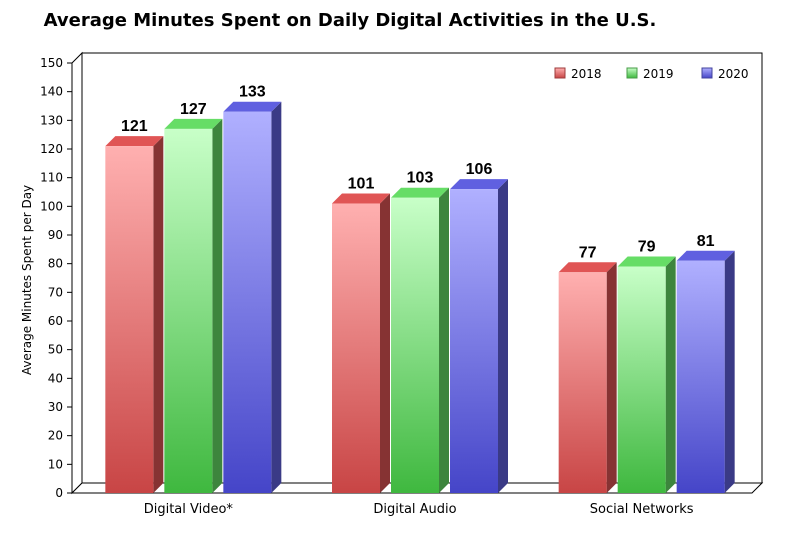 Image resolution: width=790 pixels, height=535 pixels. I want to click on y-tick-label: 40, so click(55, 378).